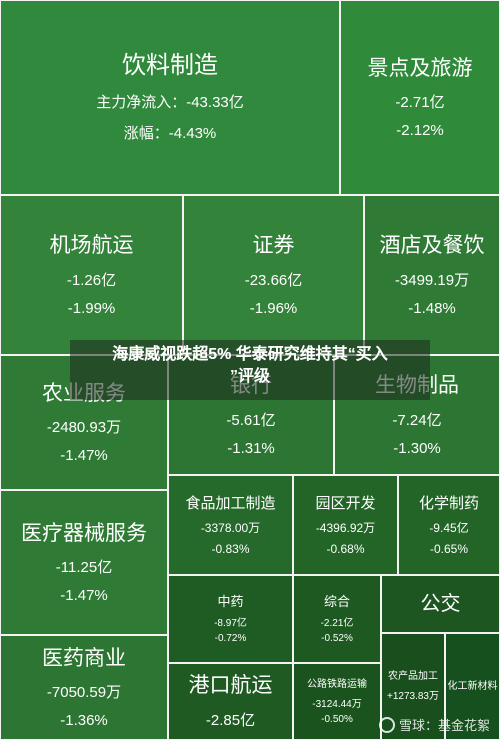 The image size is (500, 740). Describe the element at coordinates (84, 658) in the screenshot. I see `tile-name: 医药商业` at that location.